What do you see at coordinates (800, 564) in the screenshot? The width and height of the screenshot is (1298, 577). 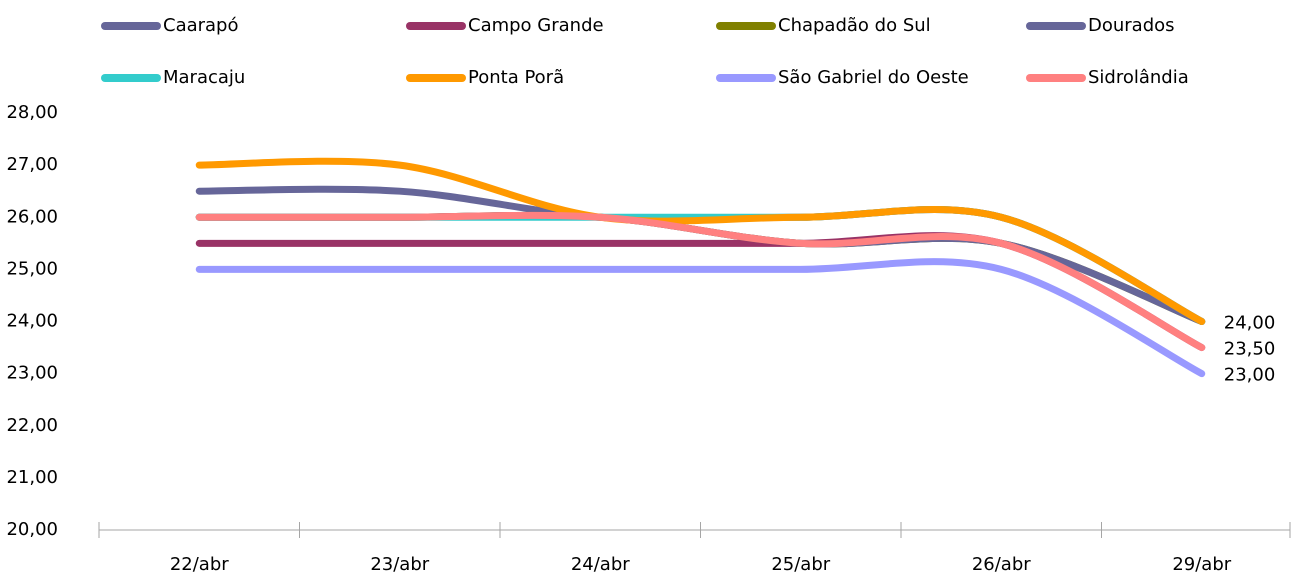 I see `x-tick-label: 25/abr` at bounding box center [800, 564].